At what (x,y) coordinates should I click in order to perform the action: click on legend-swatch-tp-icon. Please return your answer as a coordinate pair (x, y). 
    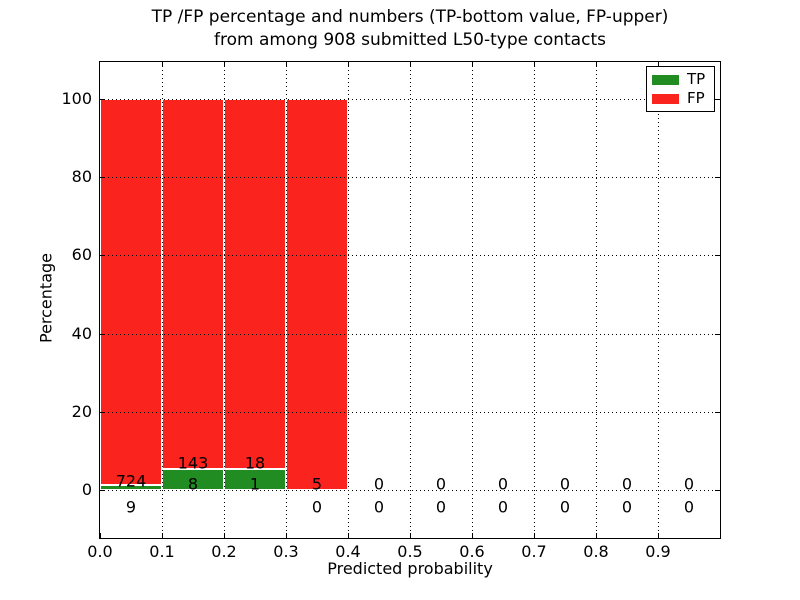
    Looking at the image, I should click on (665, 79).